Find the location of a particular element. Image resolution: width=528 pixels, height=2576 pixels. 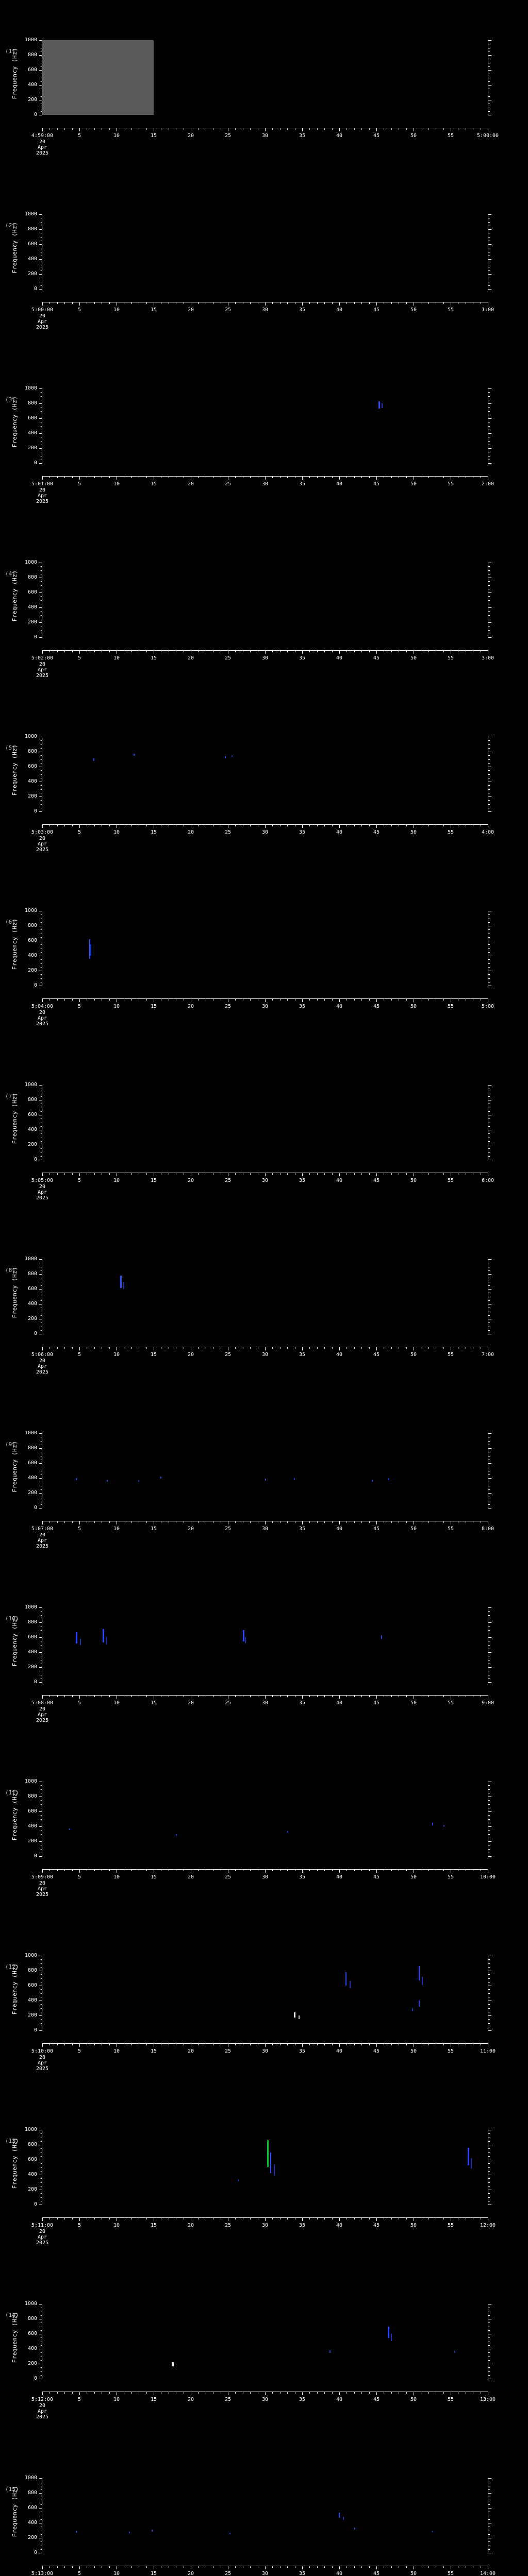

x-tick-marks is located at coordinates (265, 1175).